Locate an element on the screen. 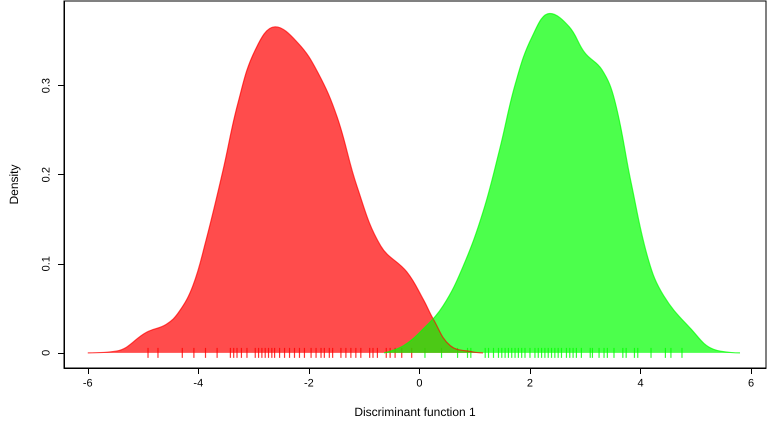  y-axis-title: Density is located at coordinates (14, 184).